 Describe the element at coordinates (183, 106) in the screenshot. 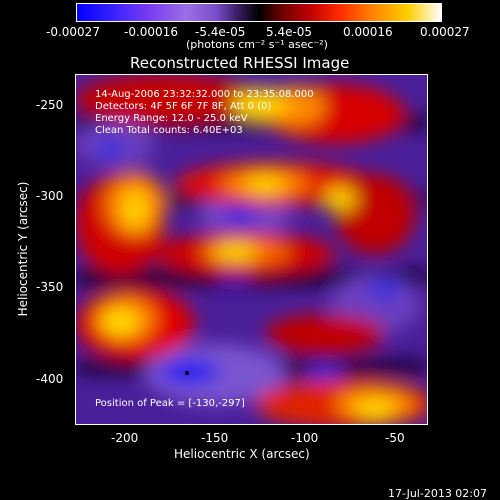

I see `annotation-detectors: Detectors: 4F 5F 6F 7F 8F, Att 0 (0)` at that location.